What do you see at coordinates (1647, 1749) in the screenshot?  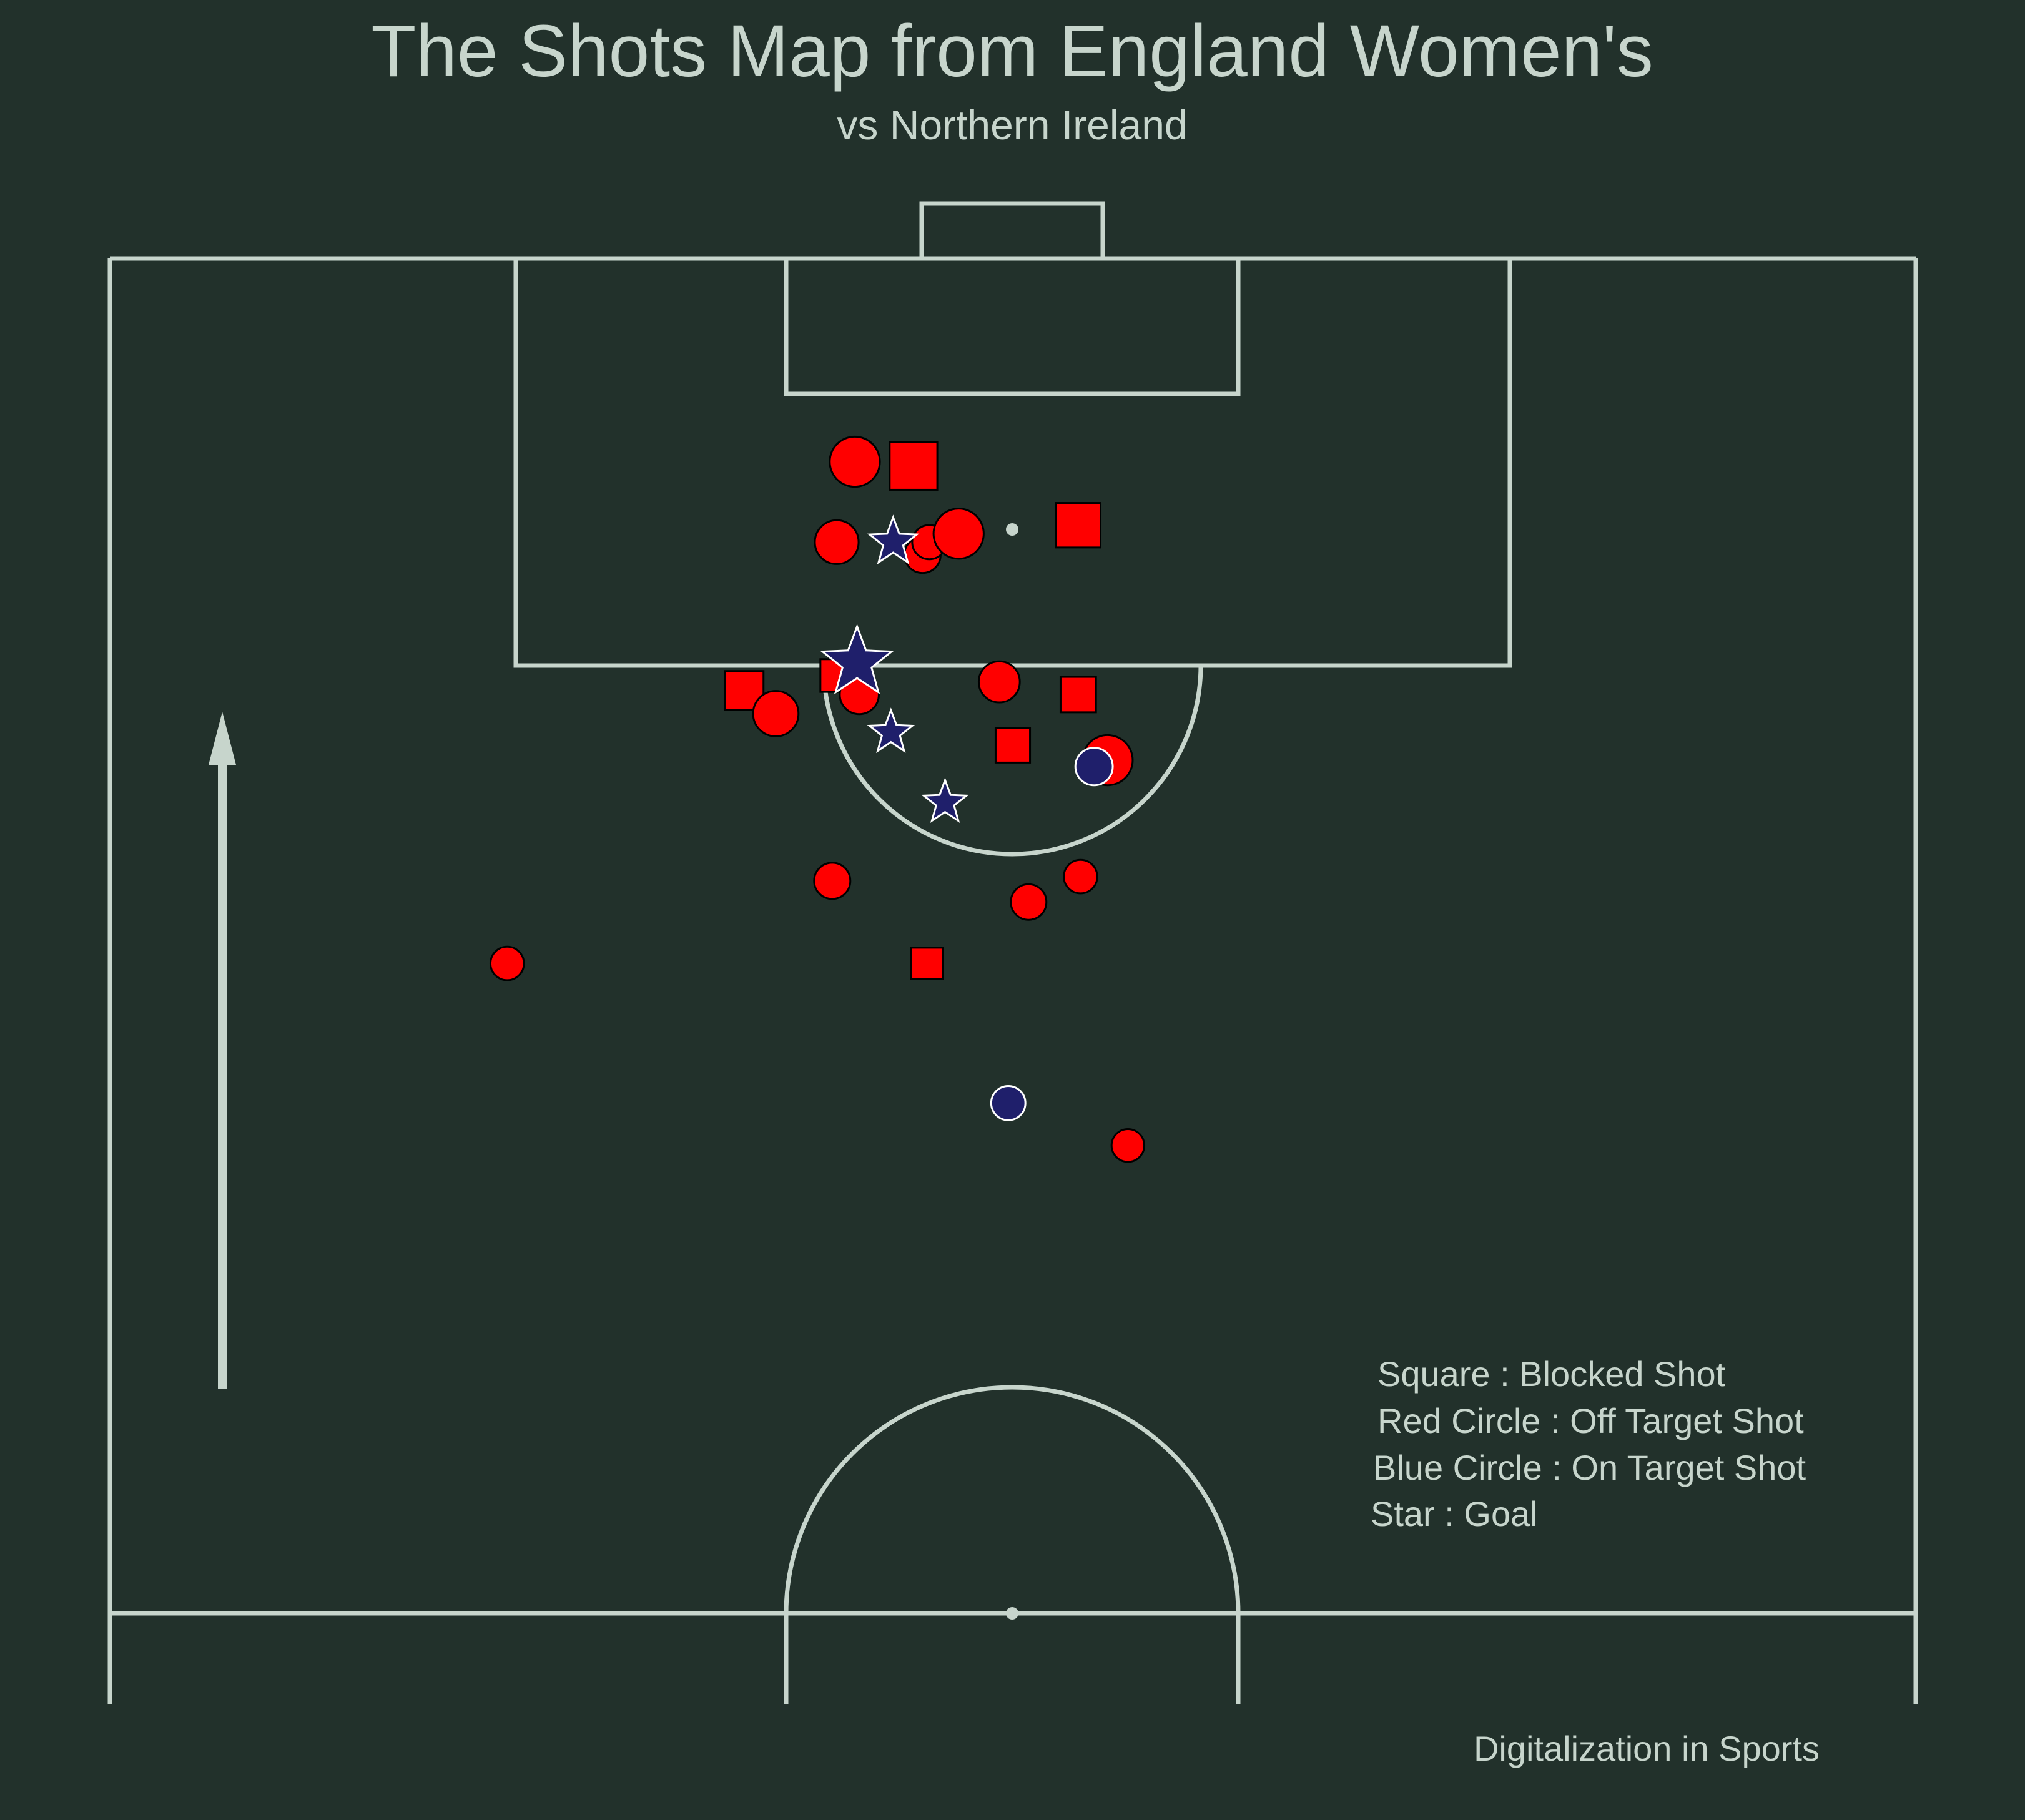 I see `credit-text: Digitalization in Sports` at bounding box center [1647, 1749].